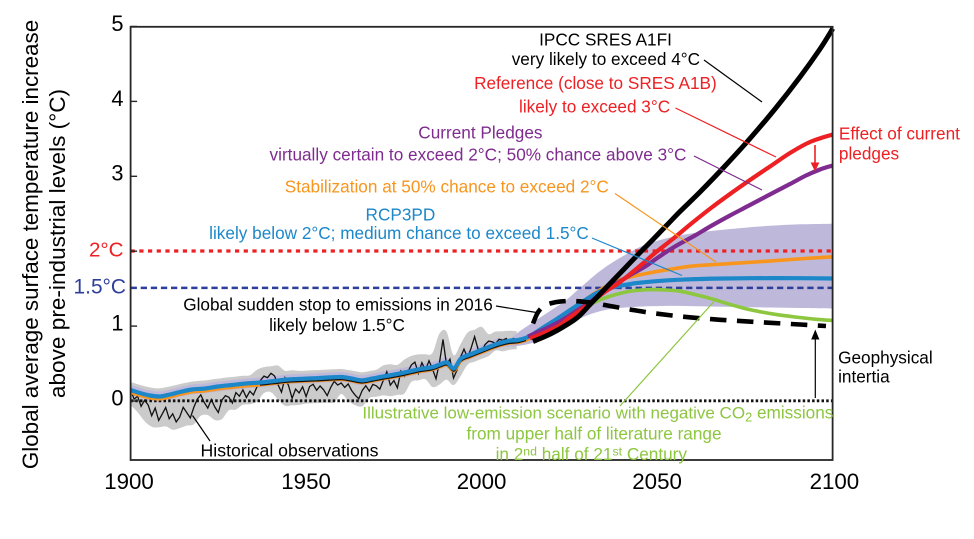  I want to click on svg-text: in 2nd half of 21st Century, so click(592, 454).